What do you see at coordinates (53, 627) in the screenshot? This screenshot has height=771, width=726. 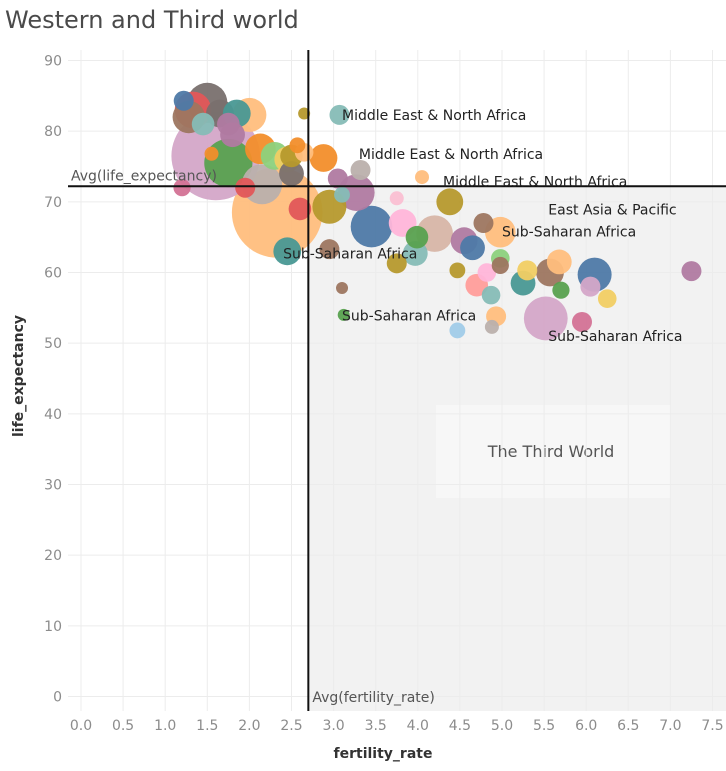 I see `y-tick-label: 10` at bounding box center [53, 627].